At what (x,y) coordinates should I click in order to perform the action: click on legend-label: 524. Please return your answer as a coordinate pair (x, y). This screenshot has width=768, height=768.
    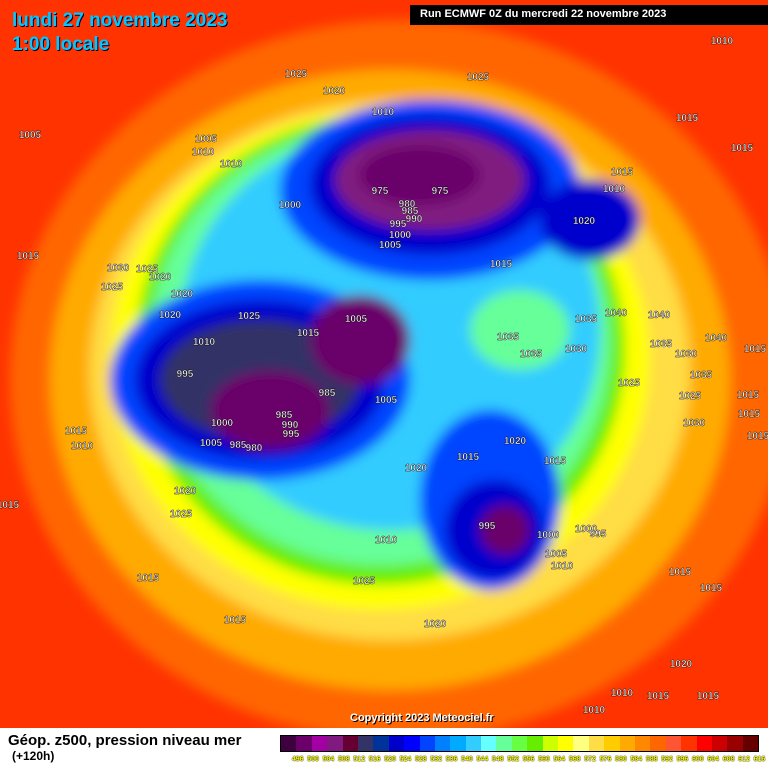
    Looking at the image, I should click on (405, 759).